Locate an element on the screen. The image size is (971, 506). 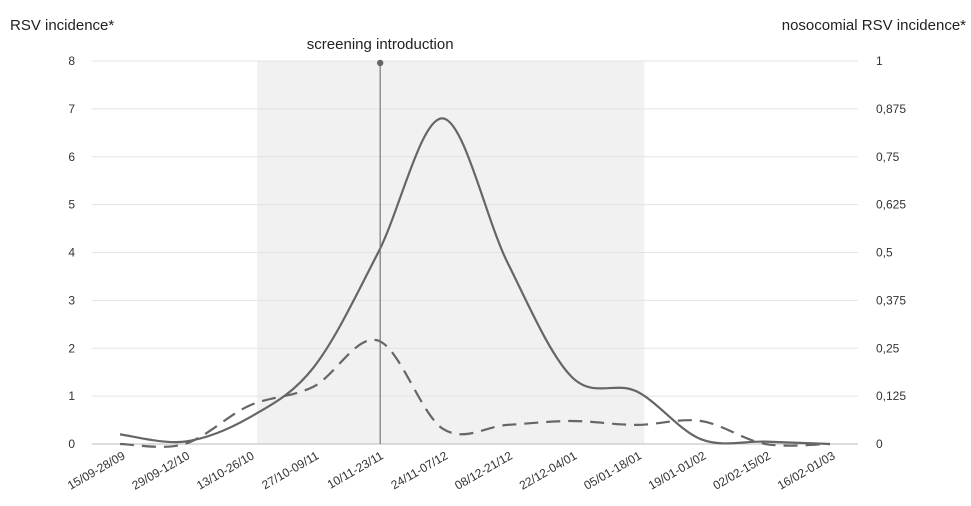
y-right-tick-label: 0,125 is located at coordinates (891, 396).